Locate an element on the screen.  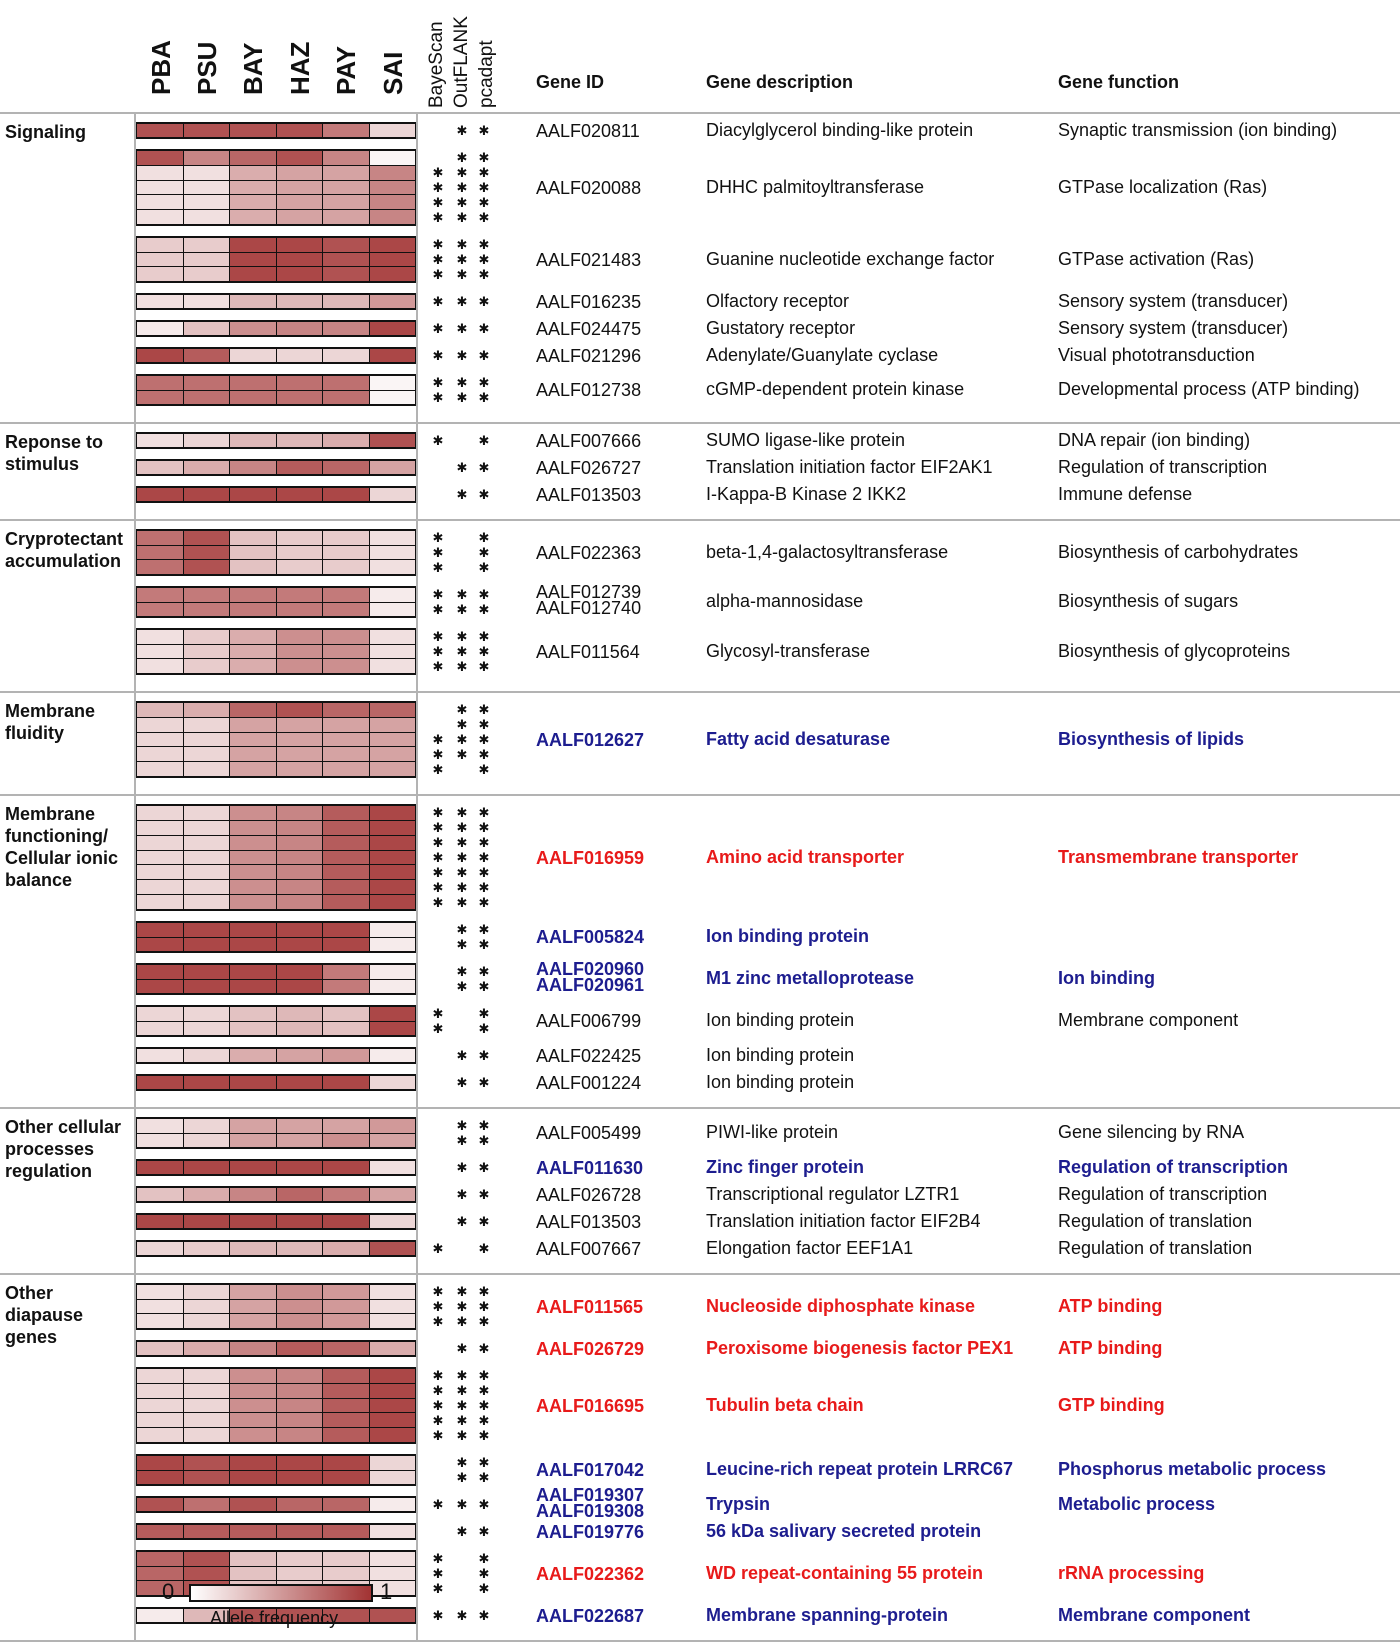
gene-id: AALF026729 is located at coordinates (590, 1348).